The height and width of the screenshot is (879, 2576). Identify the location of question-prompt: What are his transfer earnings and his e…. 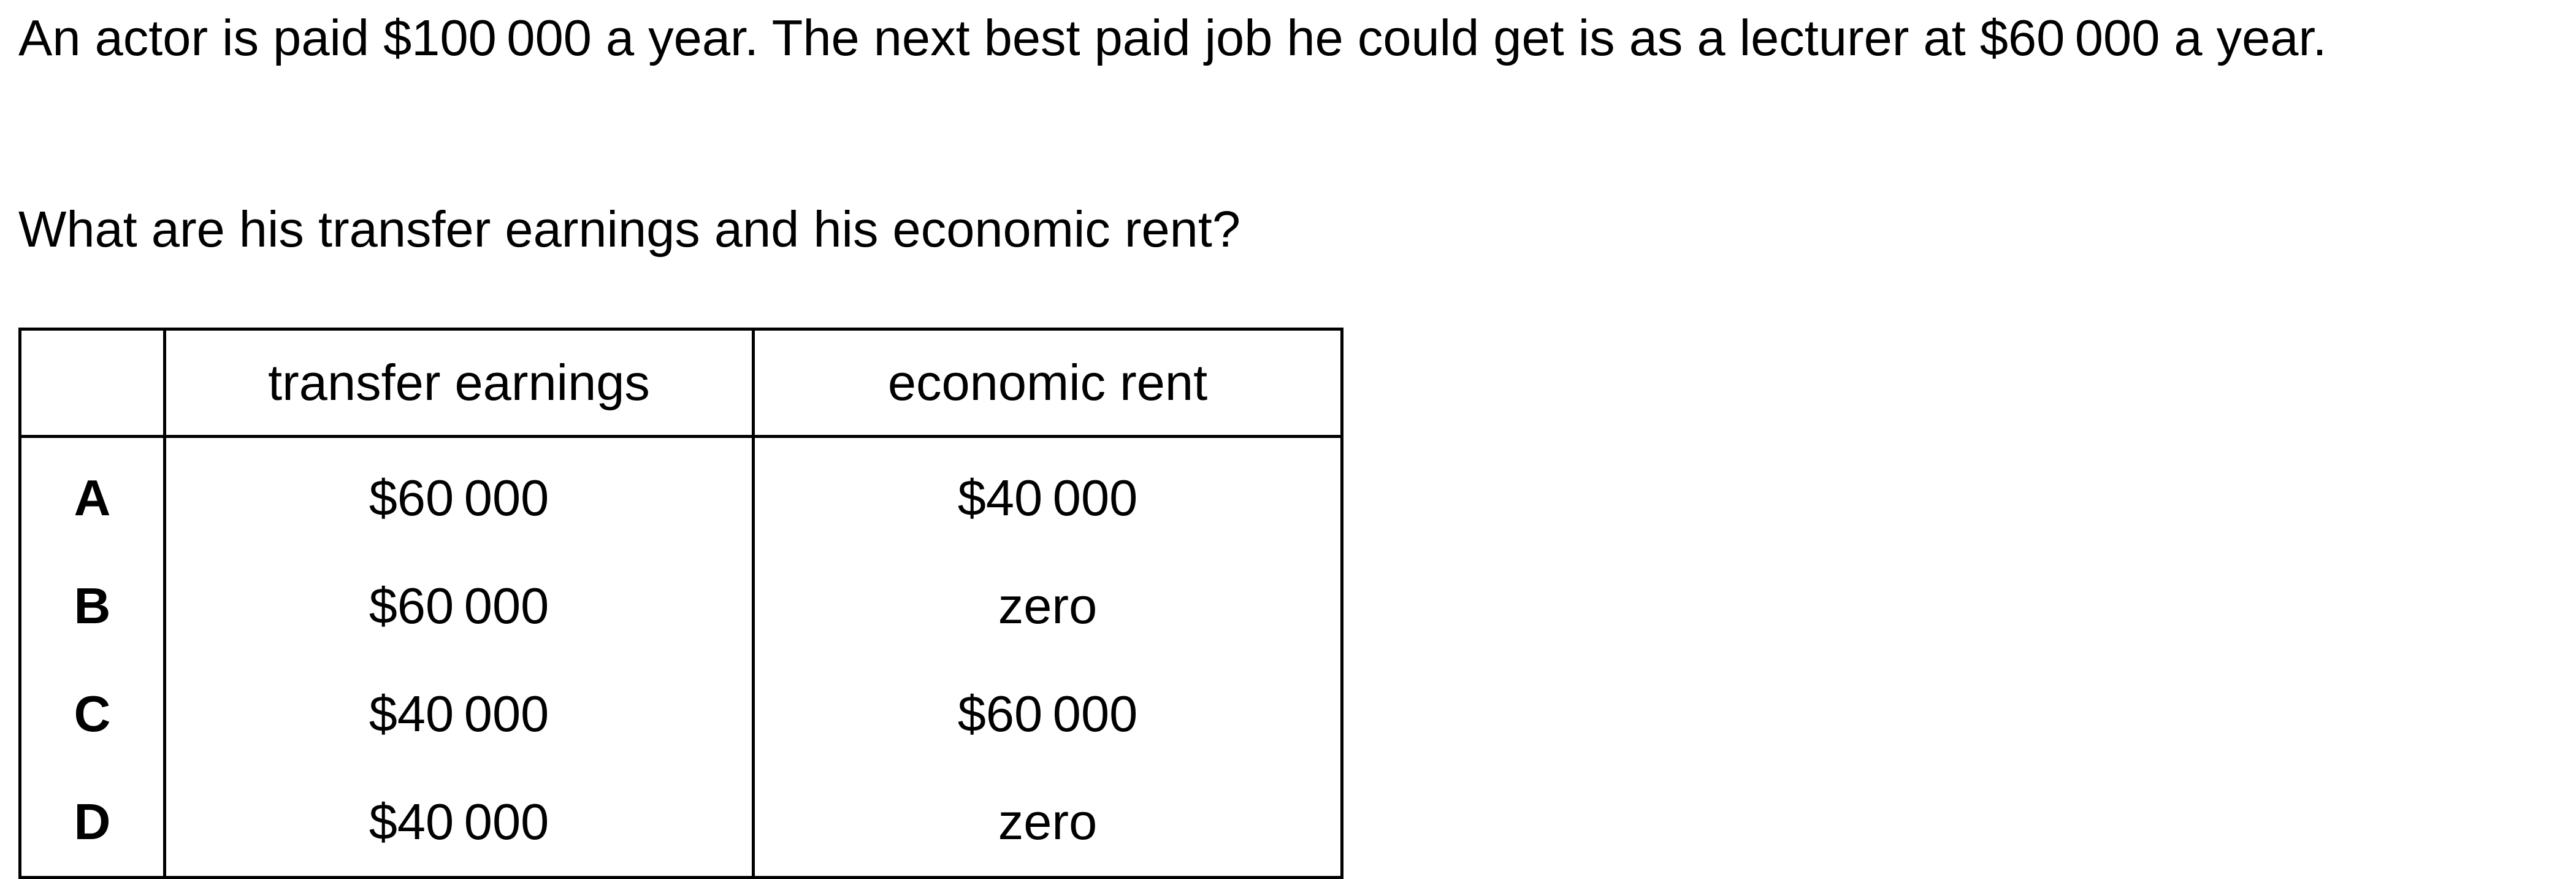
(629, 229).